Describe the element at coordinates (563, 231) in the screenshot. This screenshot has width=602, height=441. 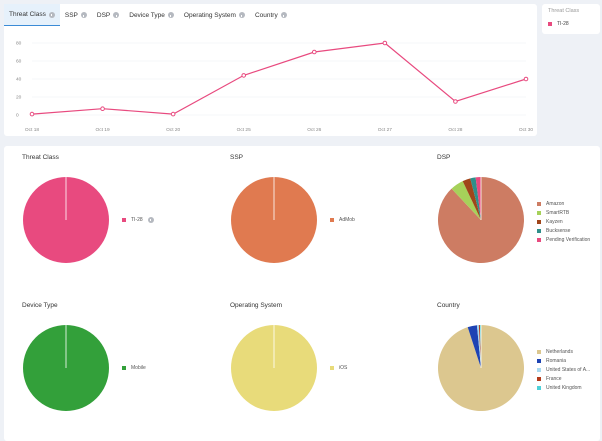
I see `legend-item: Bucksense` at that location.